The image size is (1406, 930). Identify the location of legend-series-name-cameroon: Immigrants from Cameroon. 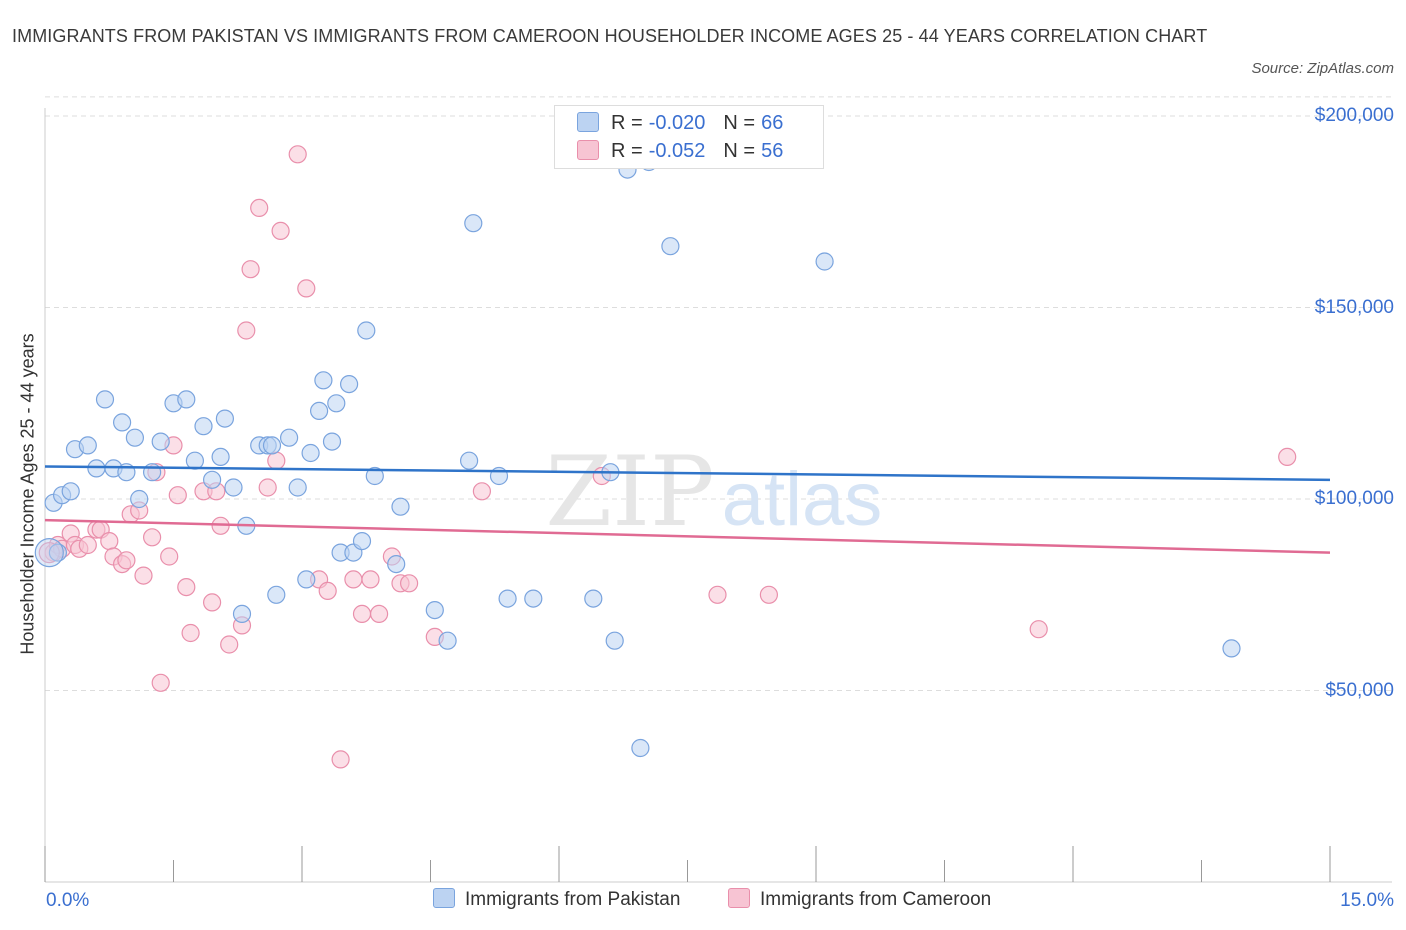
(876, 899).